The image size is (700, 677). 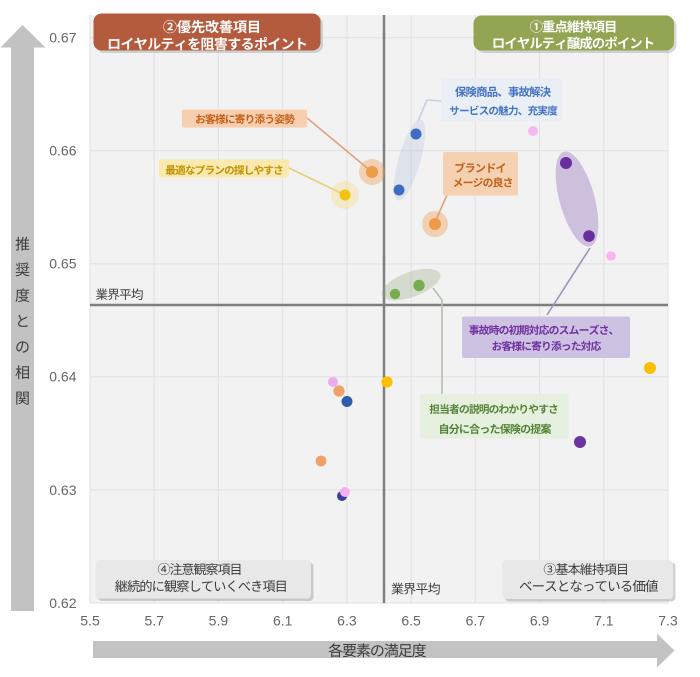 What do you see at coordinates (62, 490) in the screenshot?
I see `svg-text: 0.63` at bounding box center [62, 490].